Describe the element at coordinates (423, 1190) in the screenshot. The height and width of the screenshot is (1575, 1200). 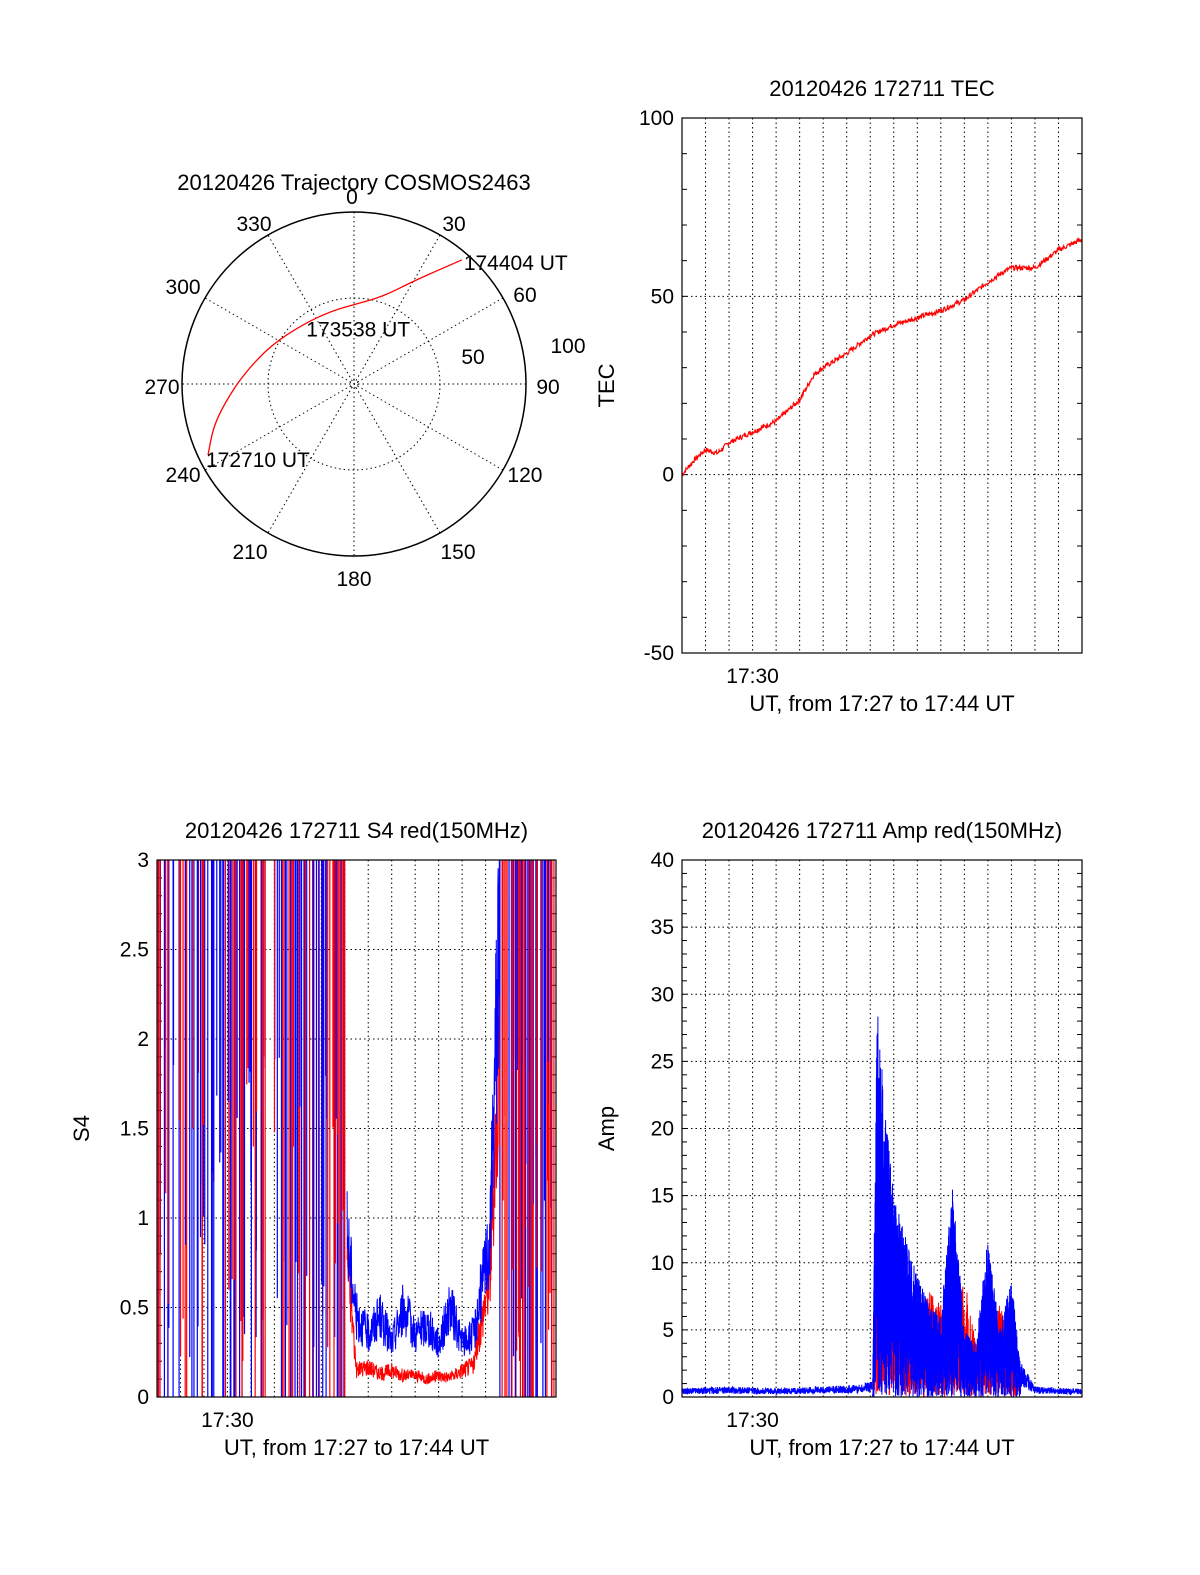
I see `s4-red-series-line` at that location.